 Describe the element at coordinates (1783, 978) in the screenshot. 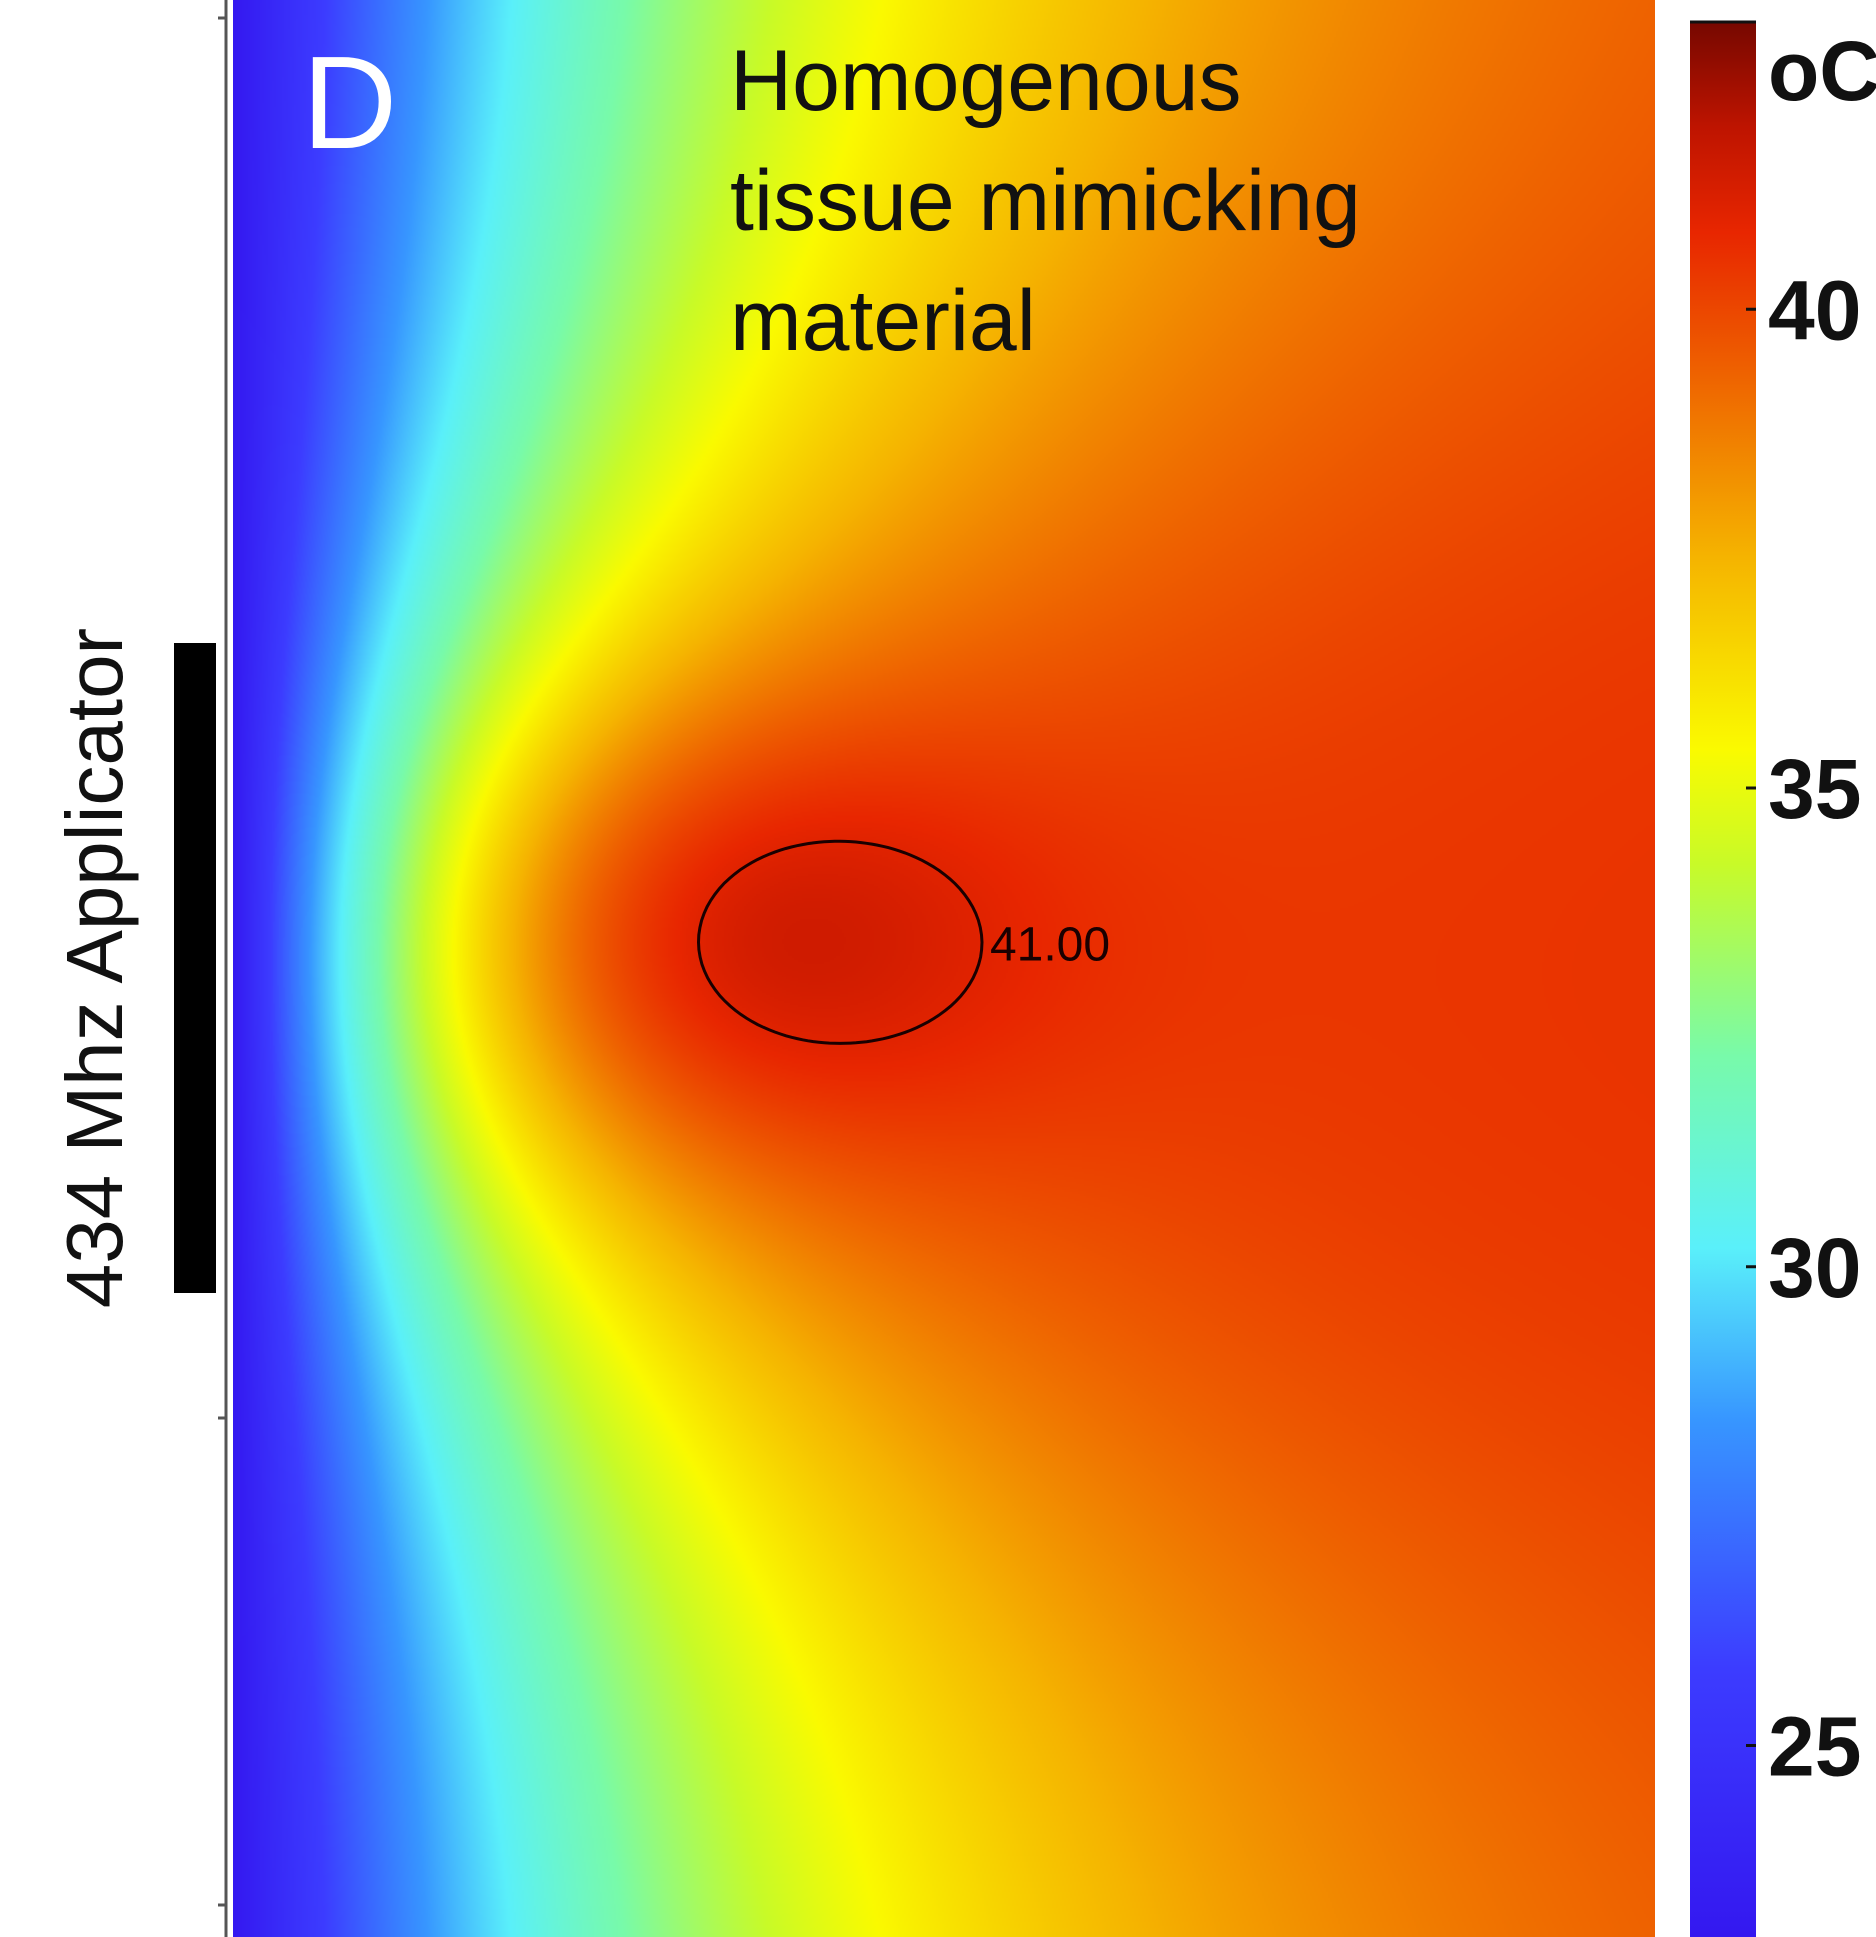

I see `colorbar: 25 30 35 40 oC` at that location.